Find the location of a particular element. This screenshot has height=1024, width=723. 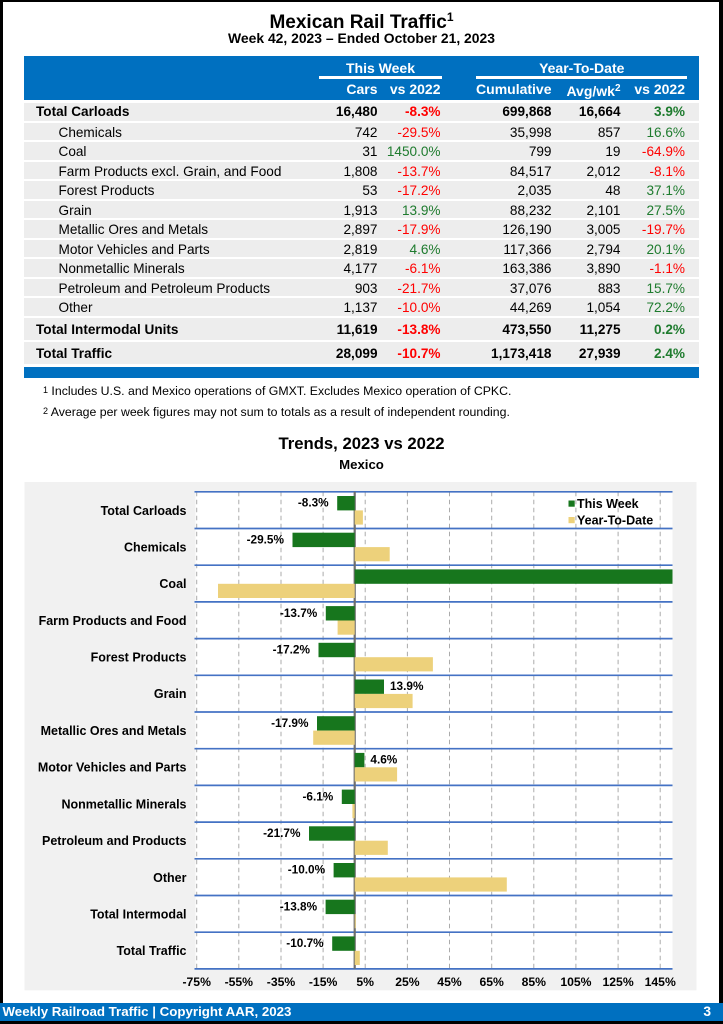

svg-text: Nonmetallic Minerals is located at coordinates (123, 804).